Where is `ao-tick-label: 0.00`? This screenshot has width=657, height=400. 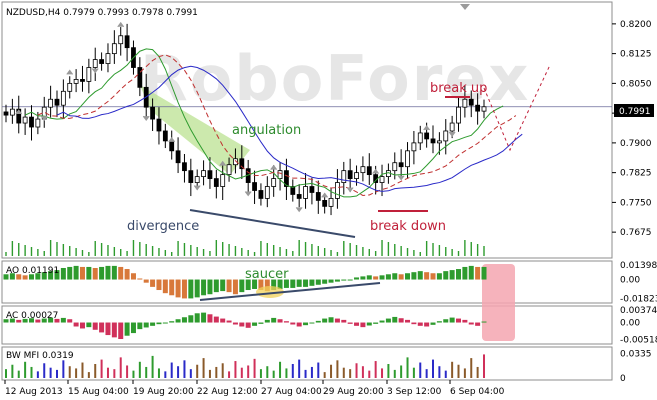
ao-tick-label: 0.00 is located at coordinates (630, 281).